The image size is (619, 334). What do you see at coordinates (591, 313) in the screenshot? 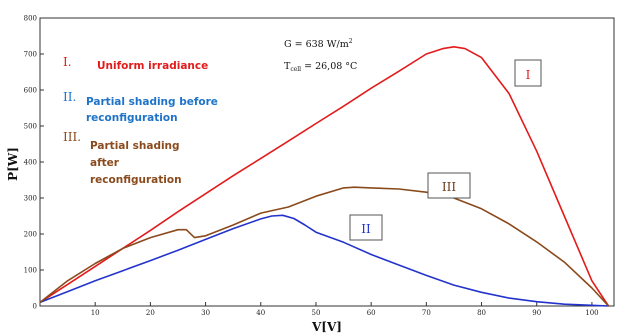
I see `x-tick-label: 100` at bounding box center [591, 313].